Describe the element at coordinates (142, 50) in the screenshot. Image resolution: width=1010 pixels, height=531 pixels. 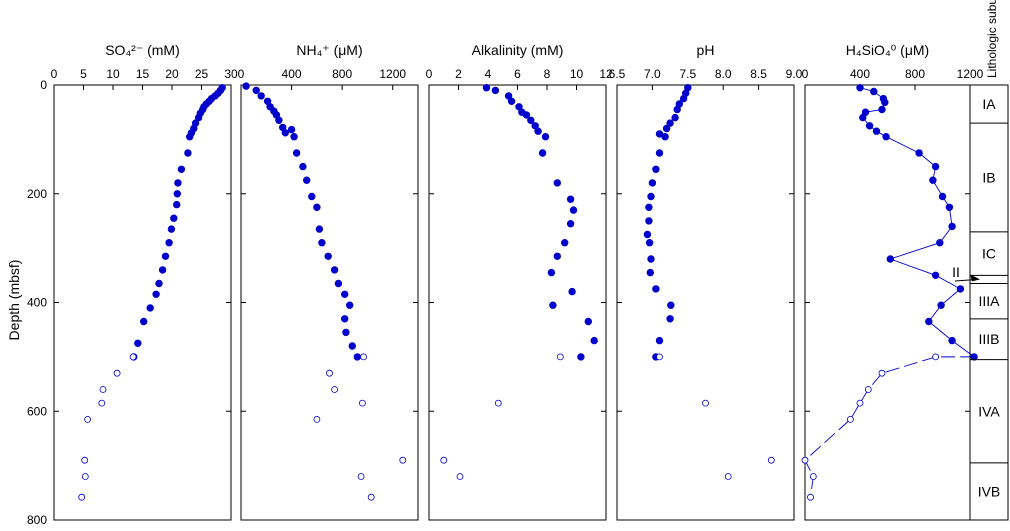
I see `panel-title: SO₄²⁻ (mM)` at that location.